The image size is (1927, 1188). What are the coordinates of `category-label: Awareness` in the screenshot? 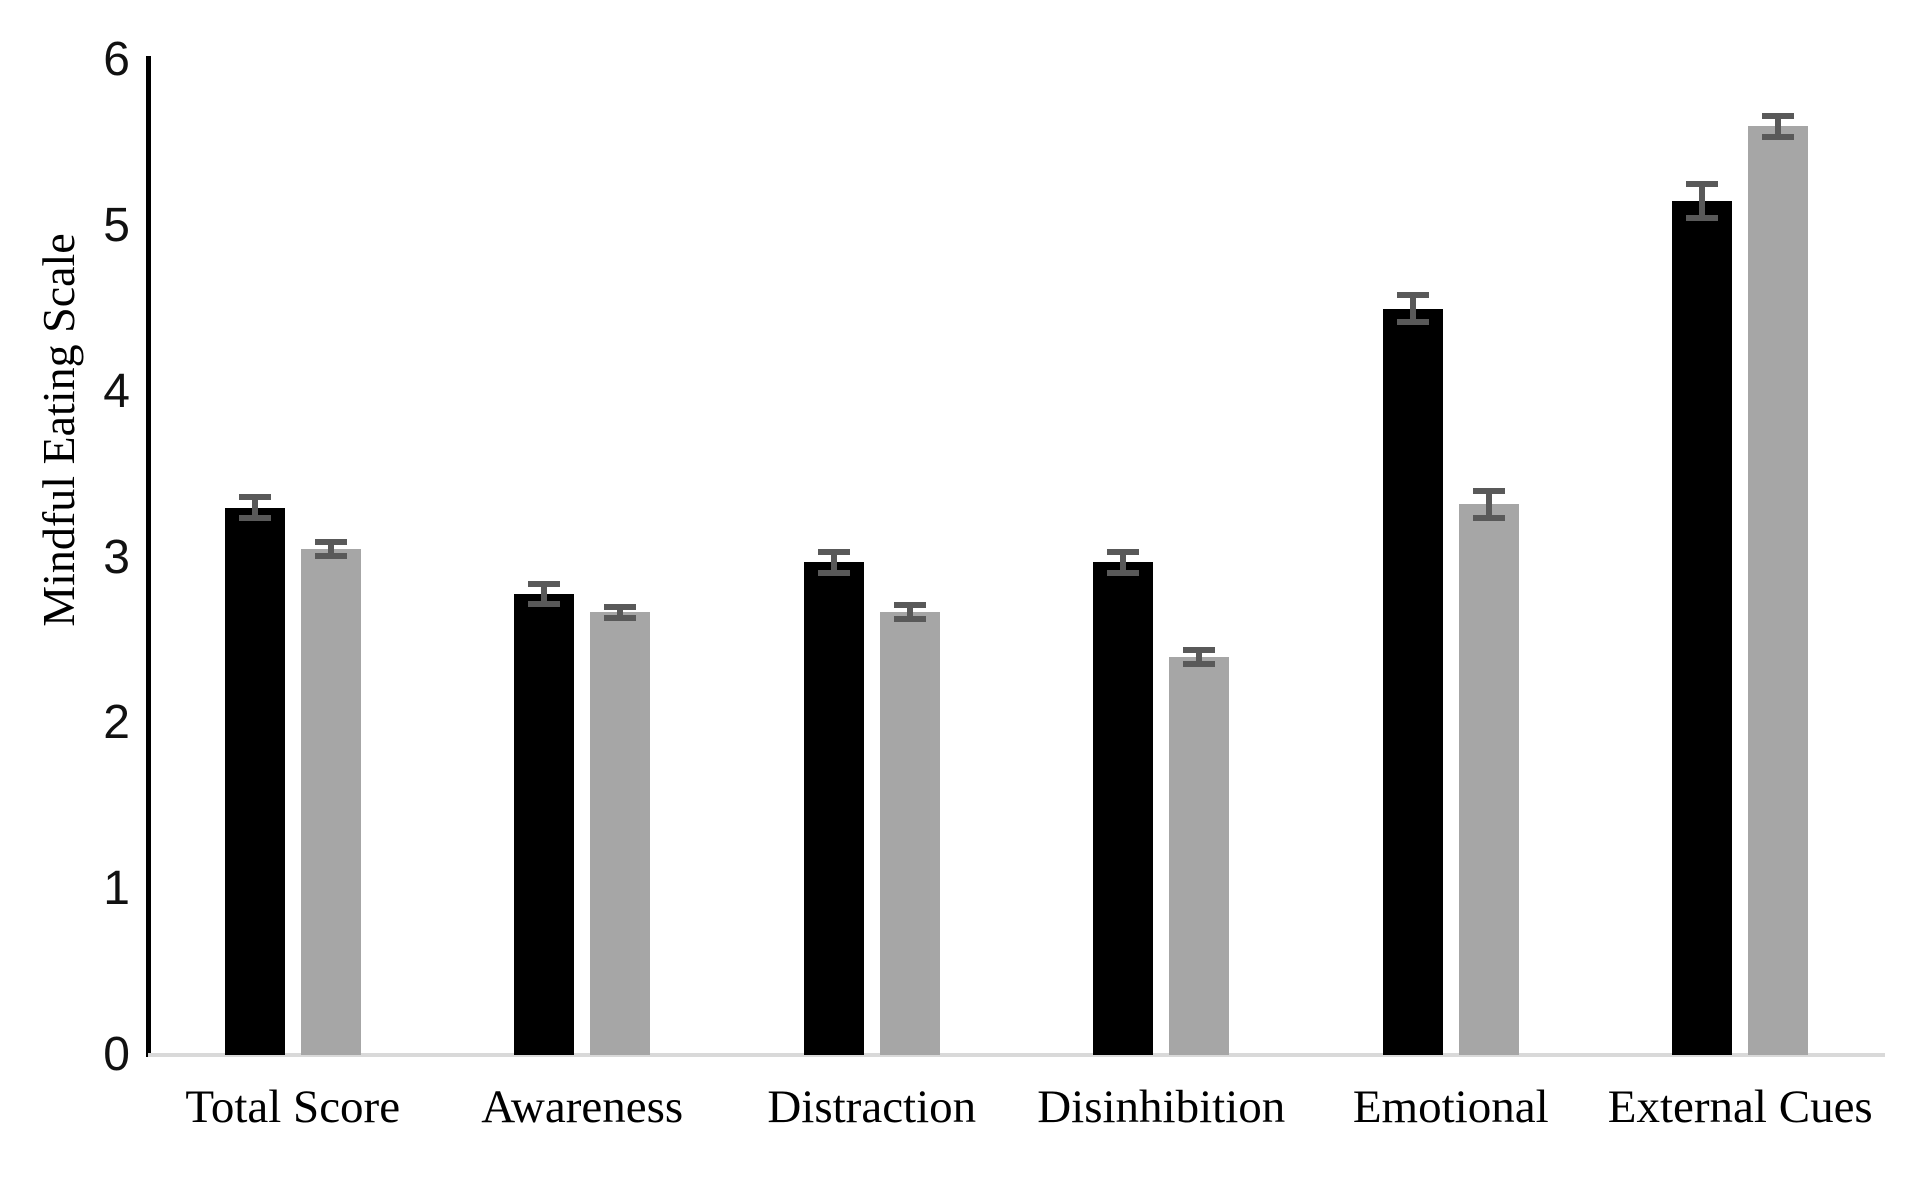 It's located at (582, 1107).